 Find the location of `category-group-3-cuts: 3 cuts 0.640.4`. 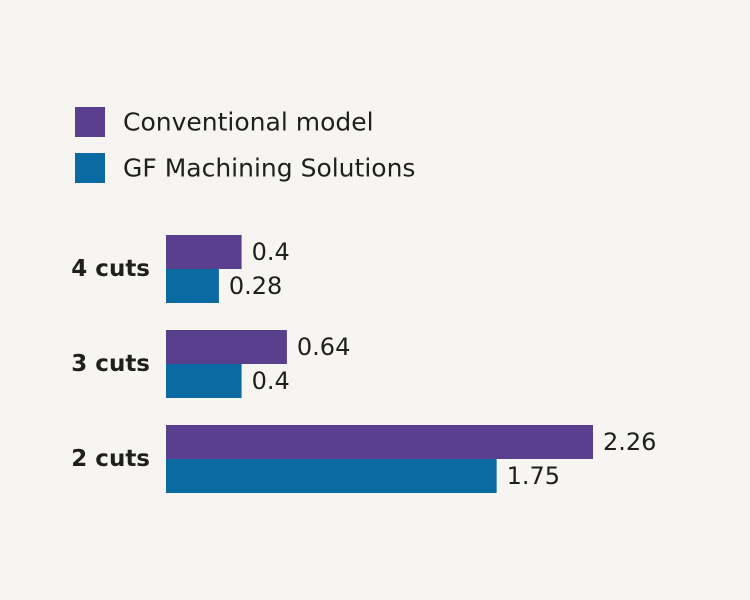

category-group-3-cuts: 3 cuts 0.640.4 is located at coordinates (210, 364).